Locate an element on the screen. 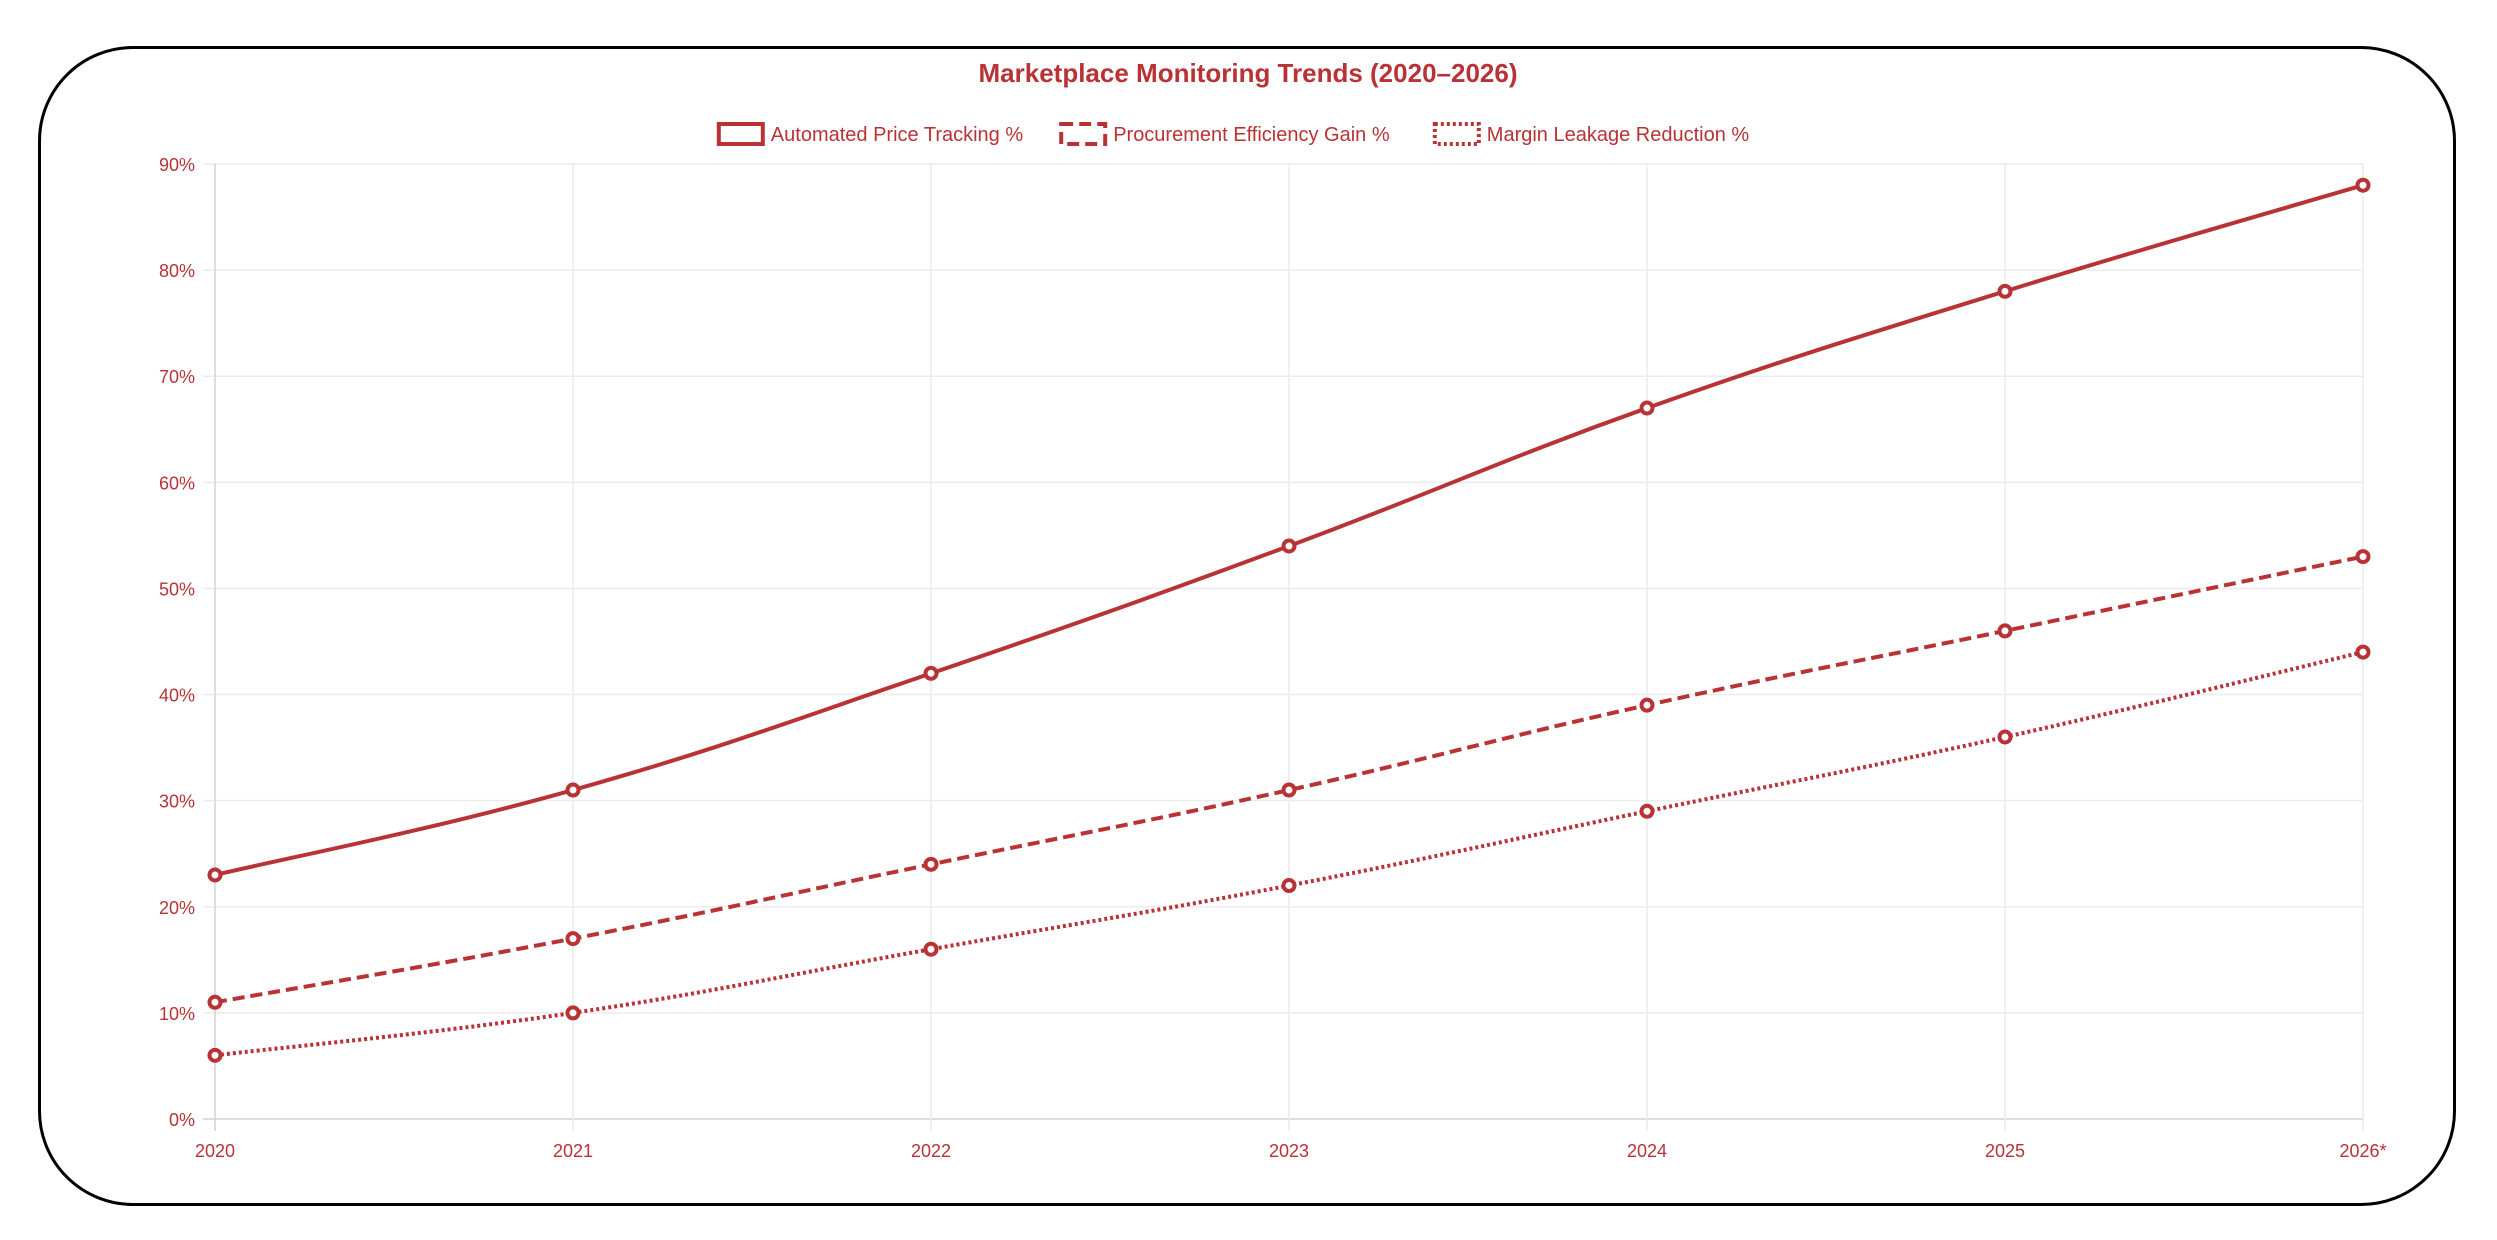 The image size is (2497, 1240). x-tick-label: 2020 is located at coordinates (215, 1151).